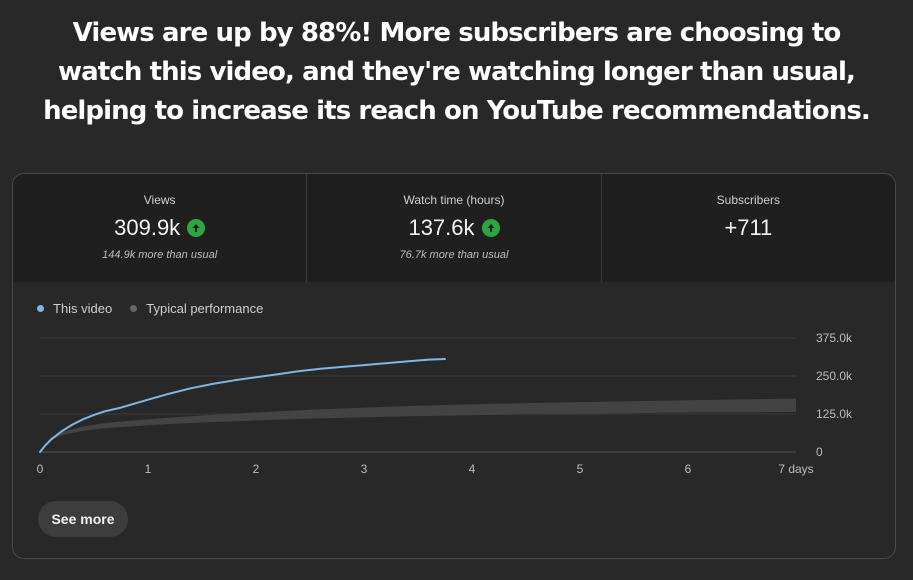  Describe the element at coordinates (688, 469) in the screenshot. I see `x-tick-label: 6` at that location.